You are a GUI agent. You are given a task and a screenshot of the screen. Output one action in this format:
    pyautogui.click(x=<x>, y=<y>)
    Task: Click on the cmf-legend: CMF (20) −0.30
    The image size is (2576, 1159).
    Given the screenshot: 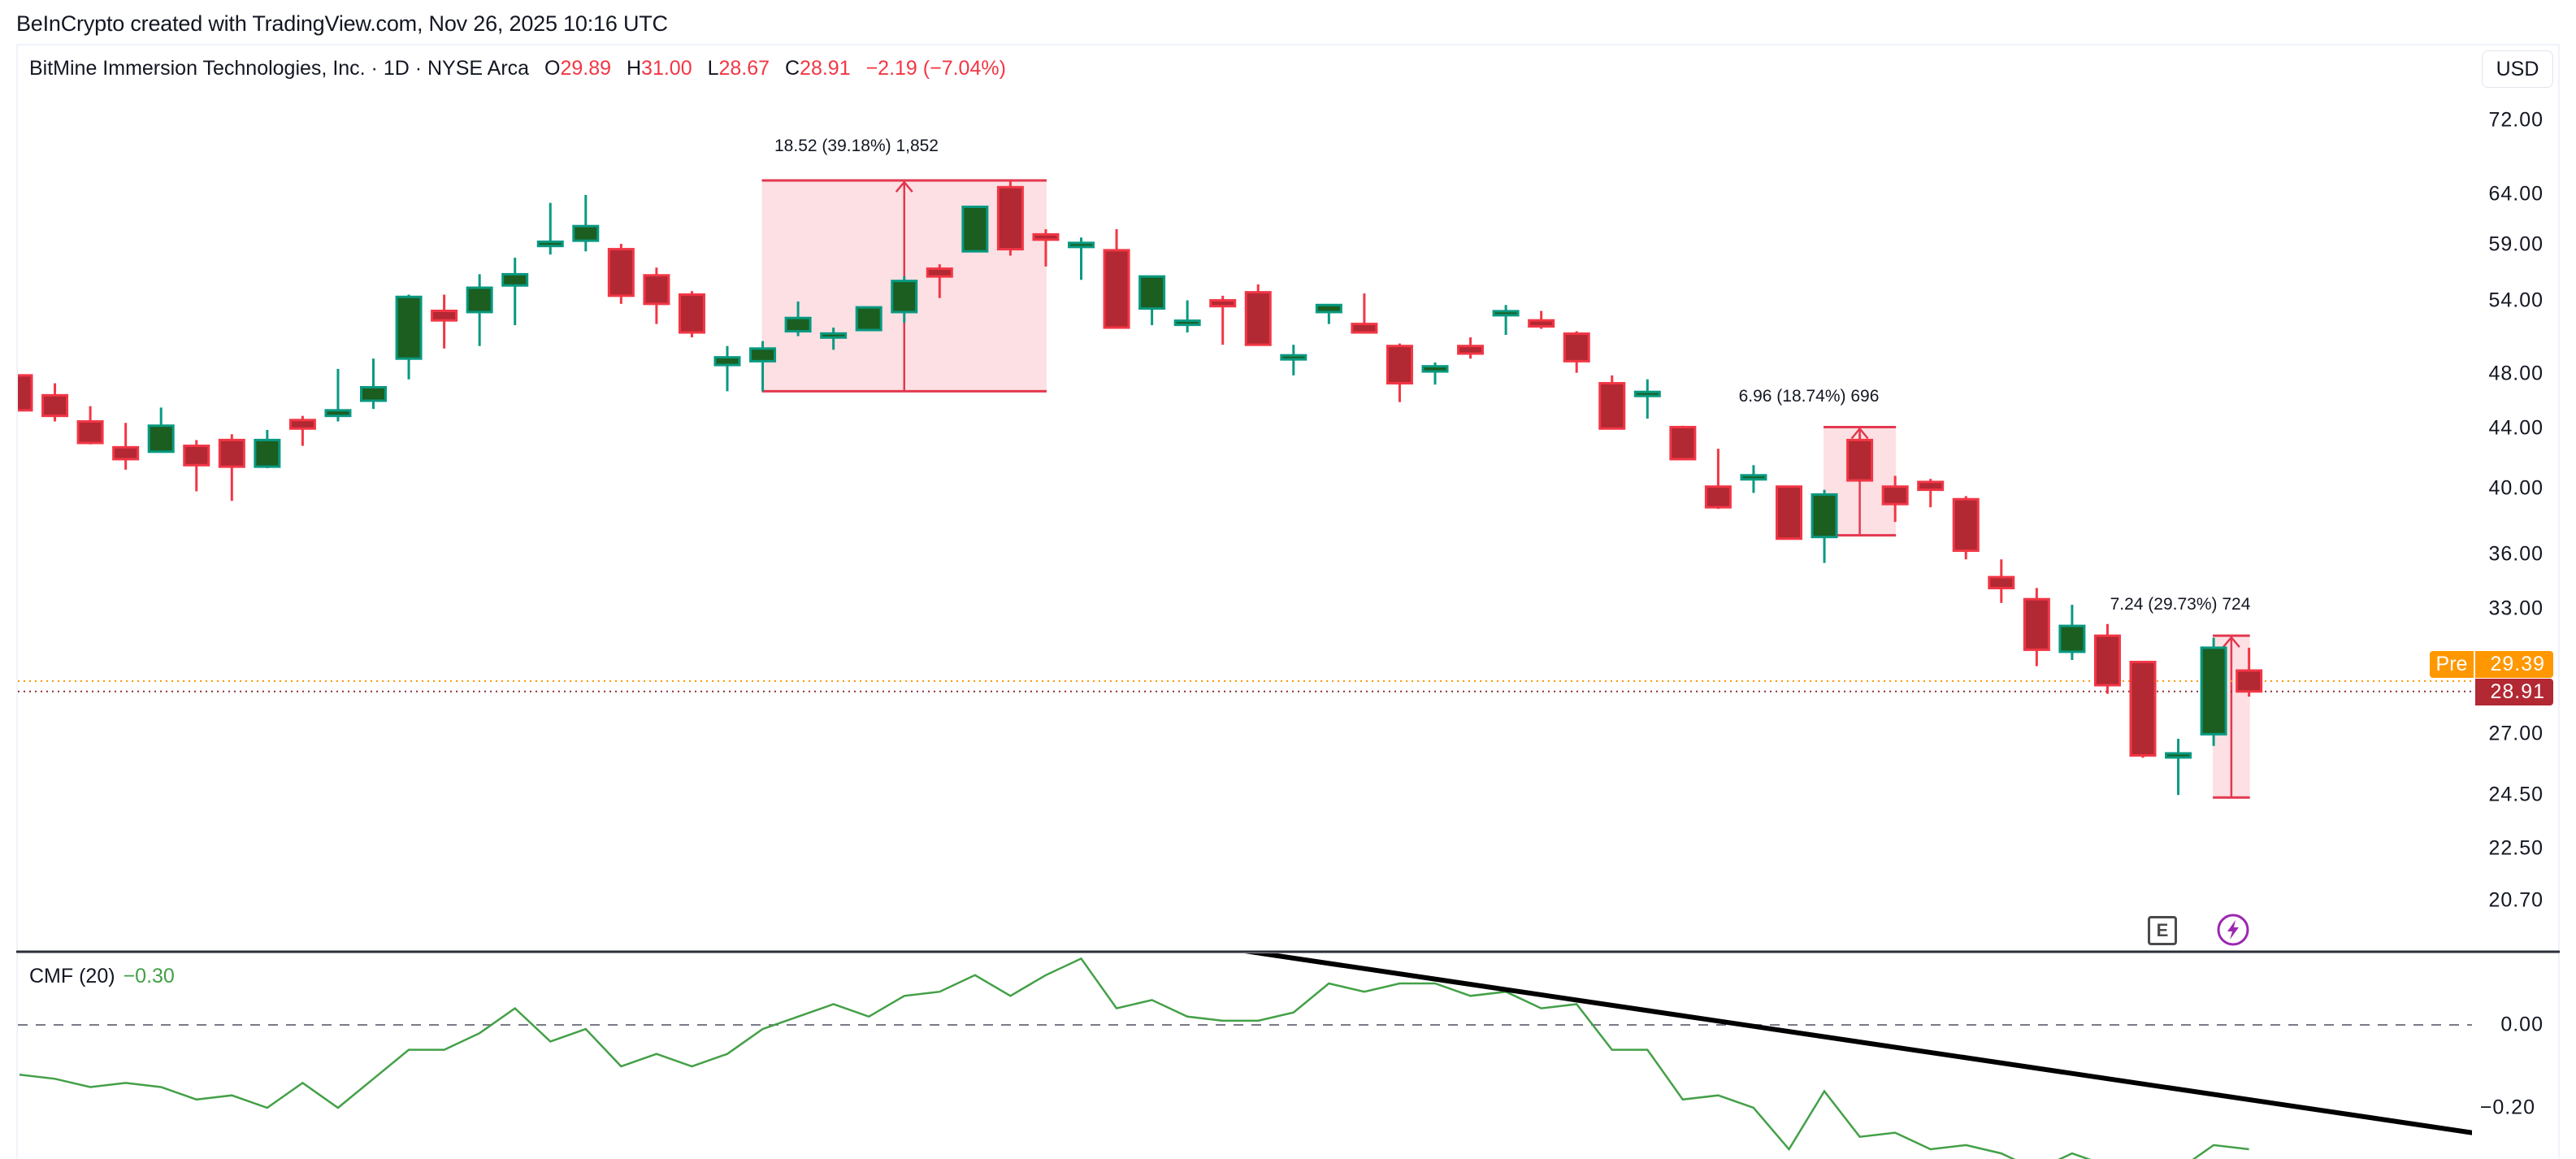 What is the action you would take?
    pyautogui.click(x=102, y=976)
    